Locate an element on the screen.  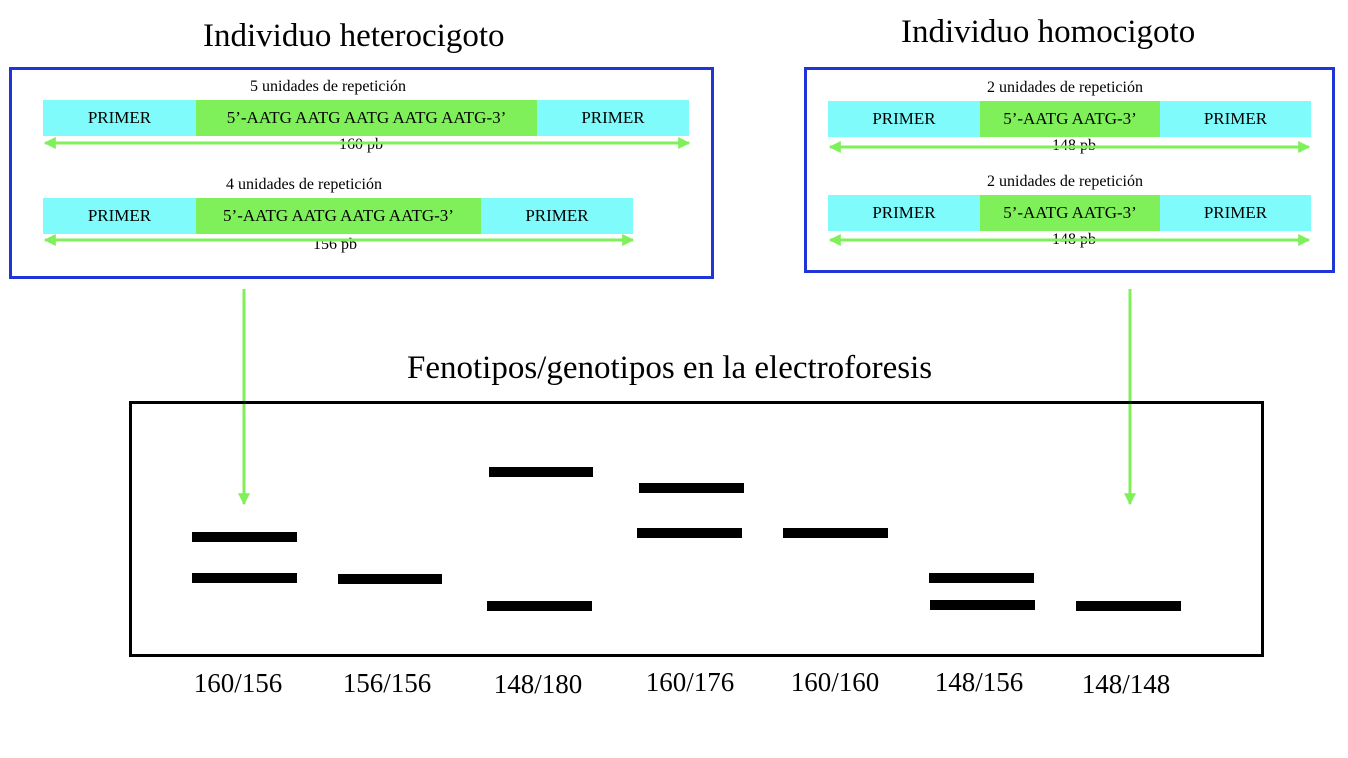
lane-label: 156/156 is located at coordinates (387, 683).